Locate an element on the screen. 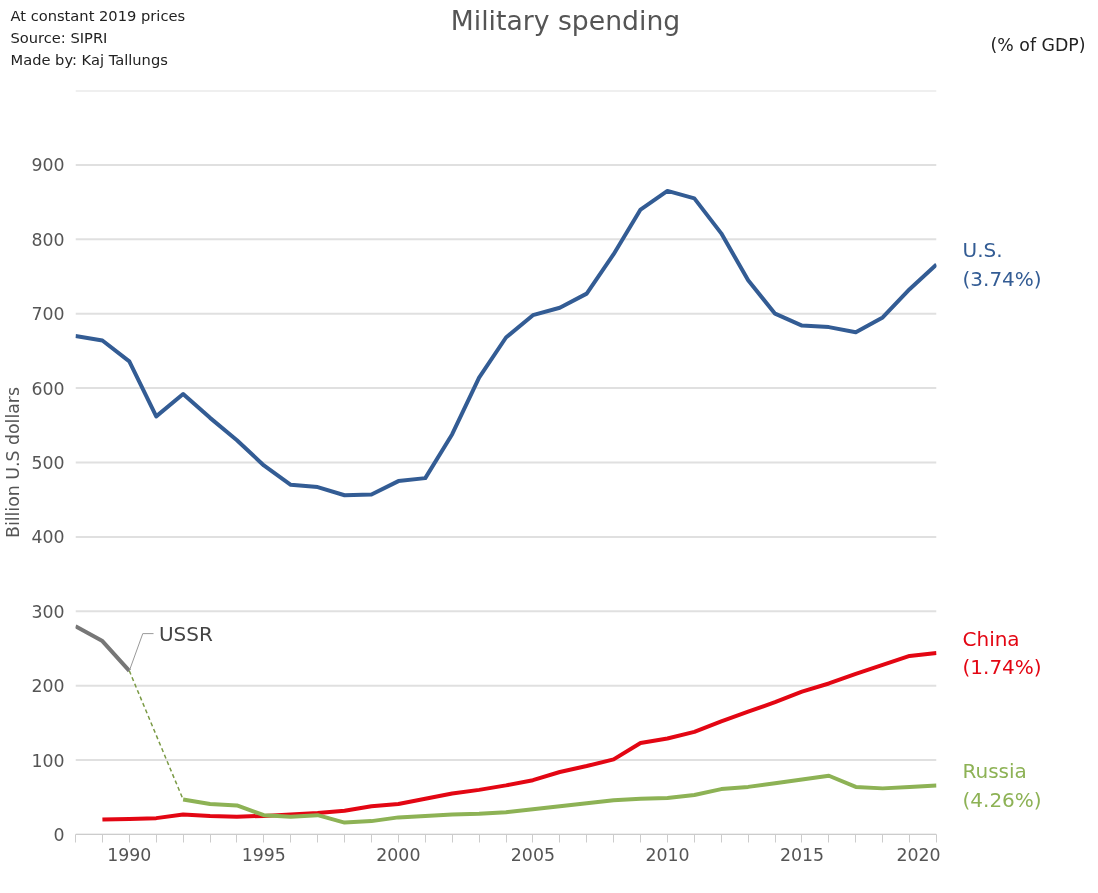 The height and width of the screenshot is (893, 1098). series-label: U.S. (3.74%) is located at coordinates (1002, 264).